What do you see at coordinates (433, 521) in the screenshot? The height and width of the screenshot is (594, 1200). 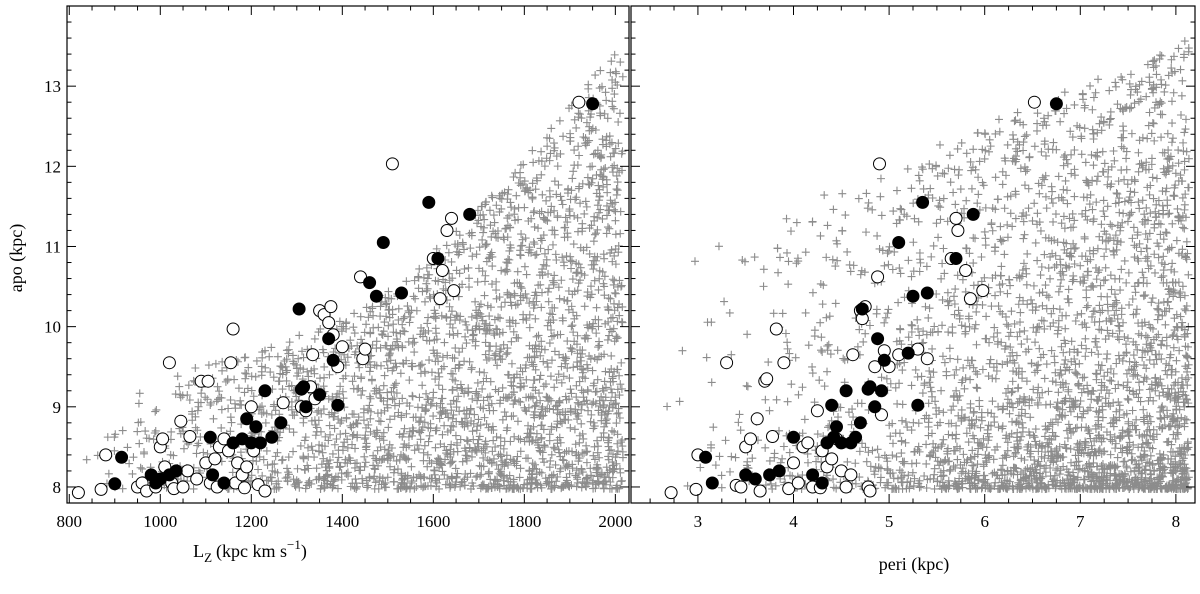 I see `x-tick-label: 1600` at bounding box center [433, 521].